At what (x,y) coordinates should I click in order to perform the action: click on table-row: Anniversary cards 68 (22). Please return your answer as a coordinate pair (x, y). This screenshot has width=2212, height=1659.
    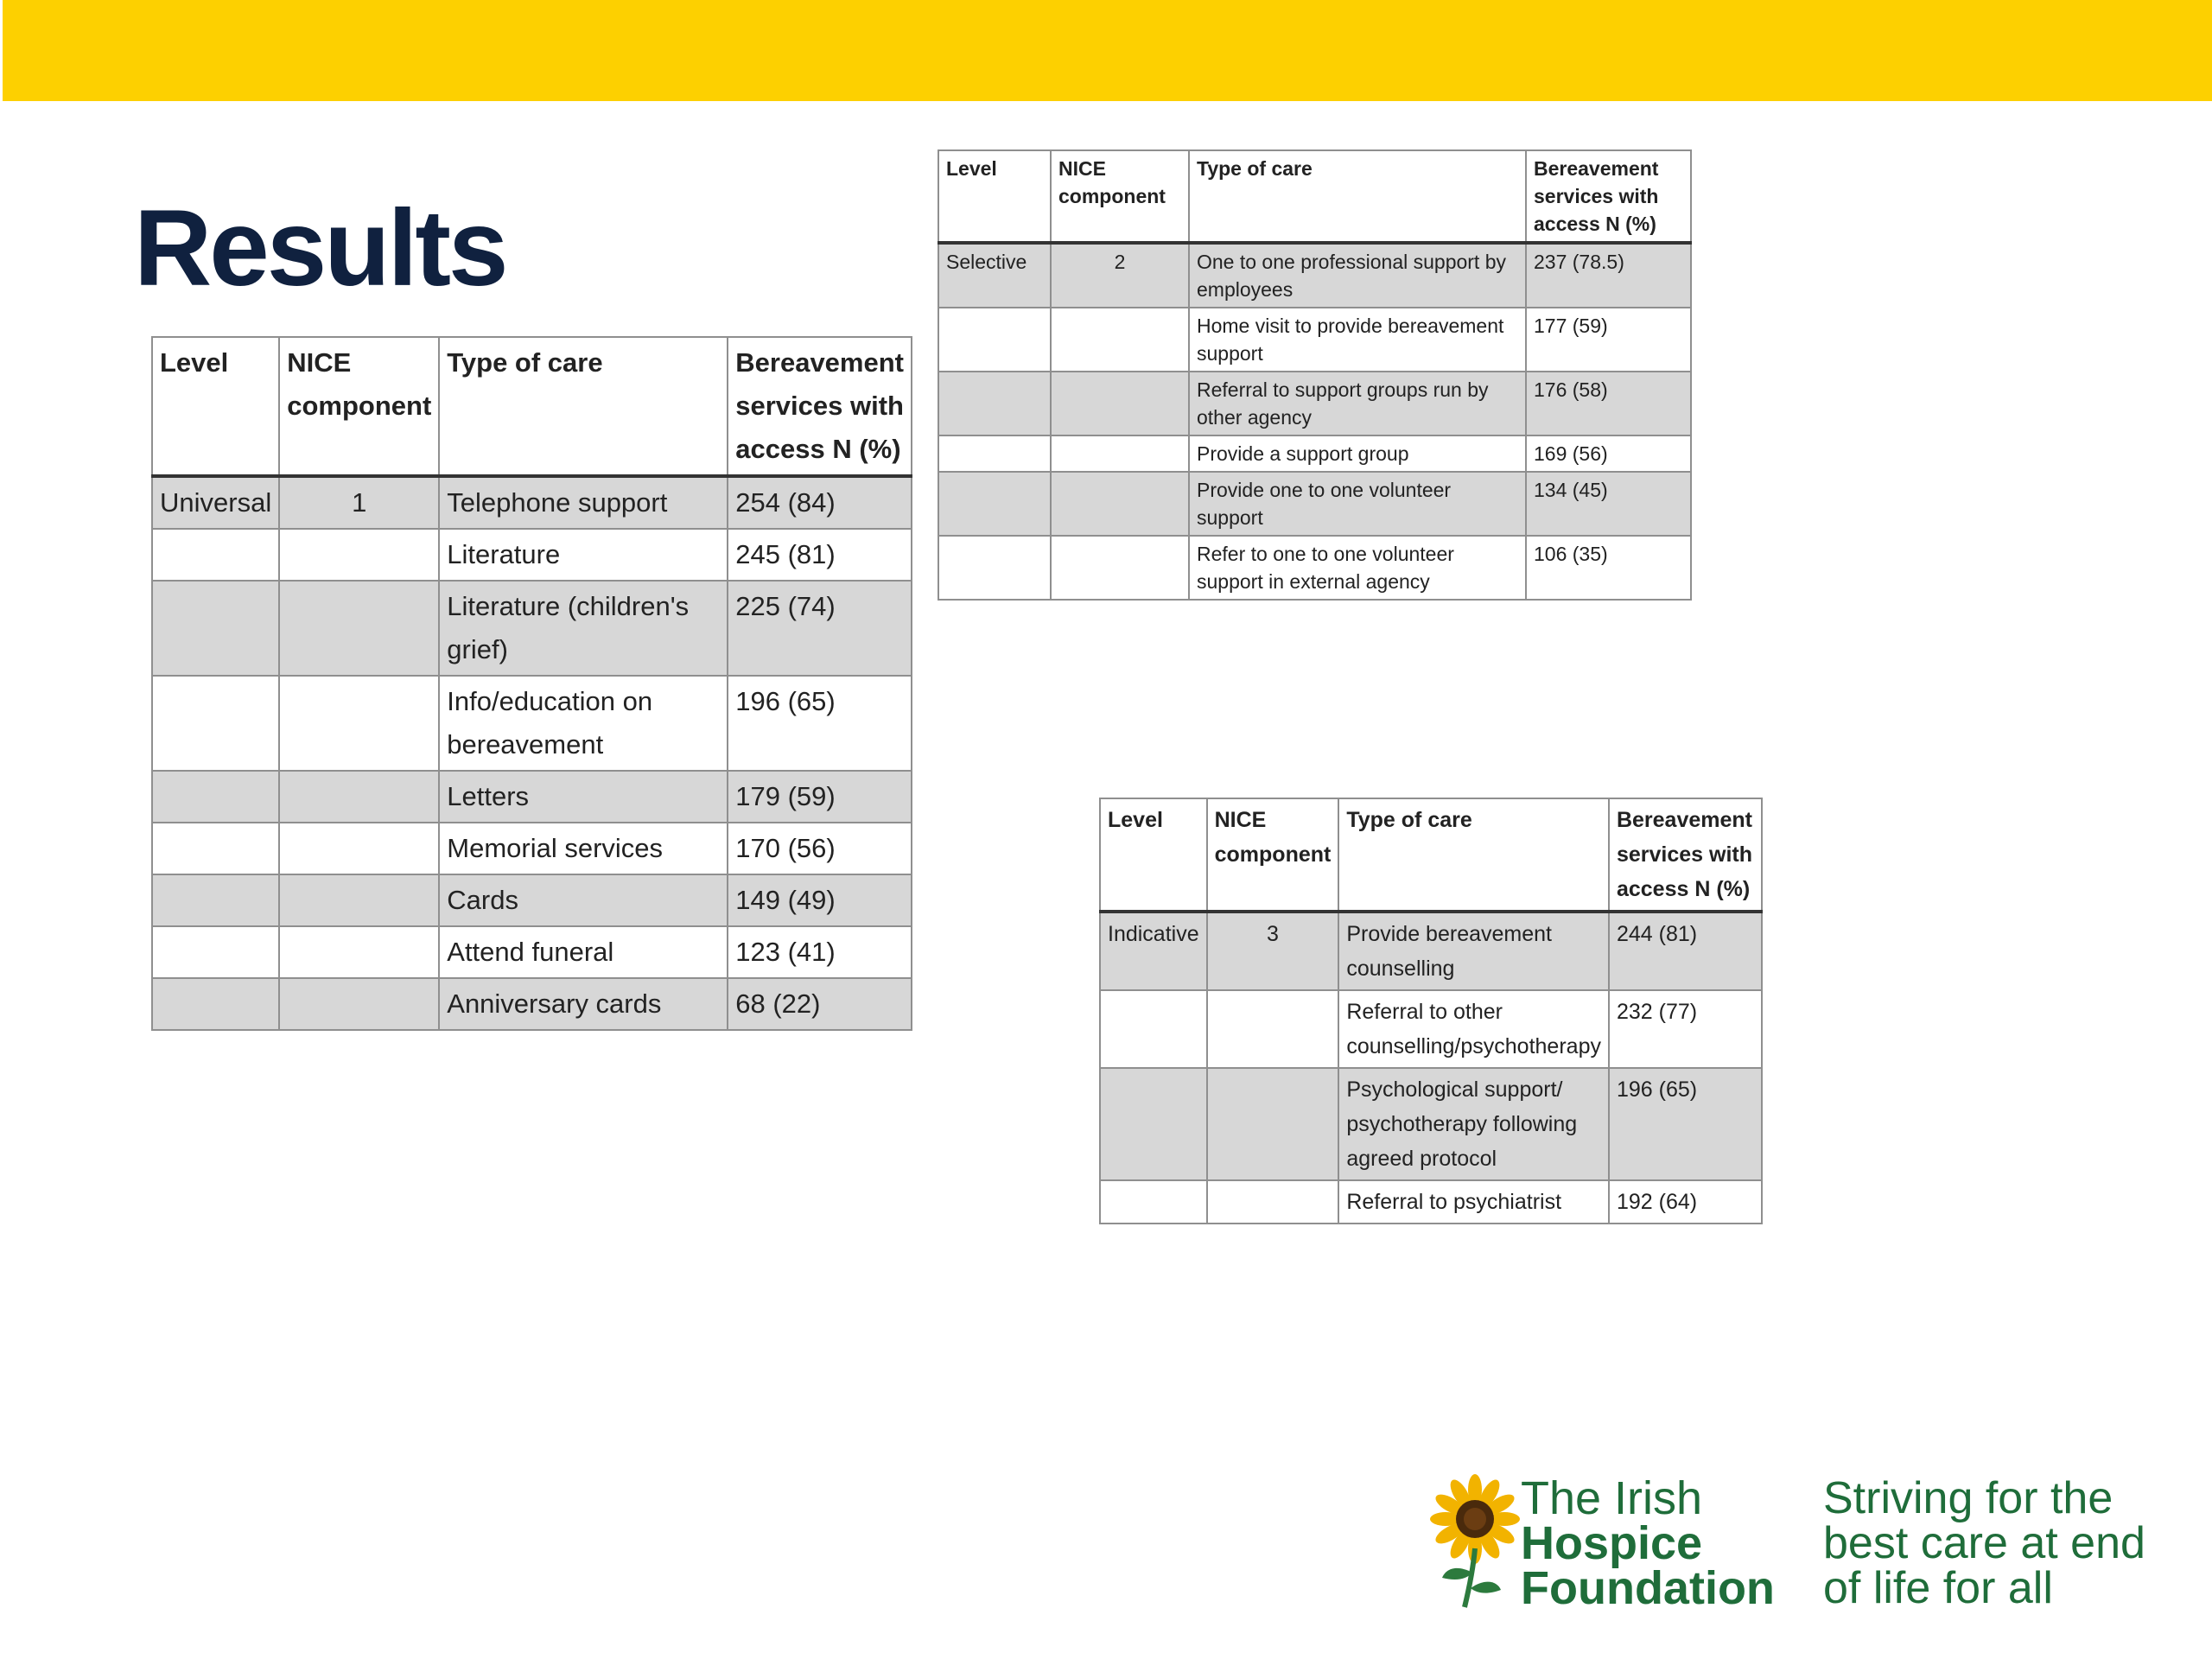
    Looking at the image, I should click on (531, 1004).